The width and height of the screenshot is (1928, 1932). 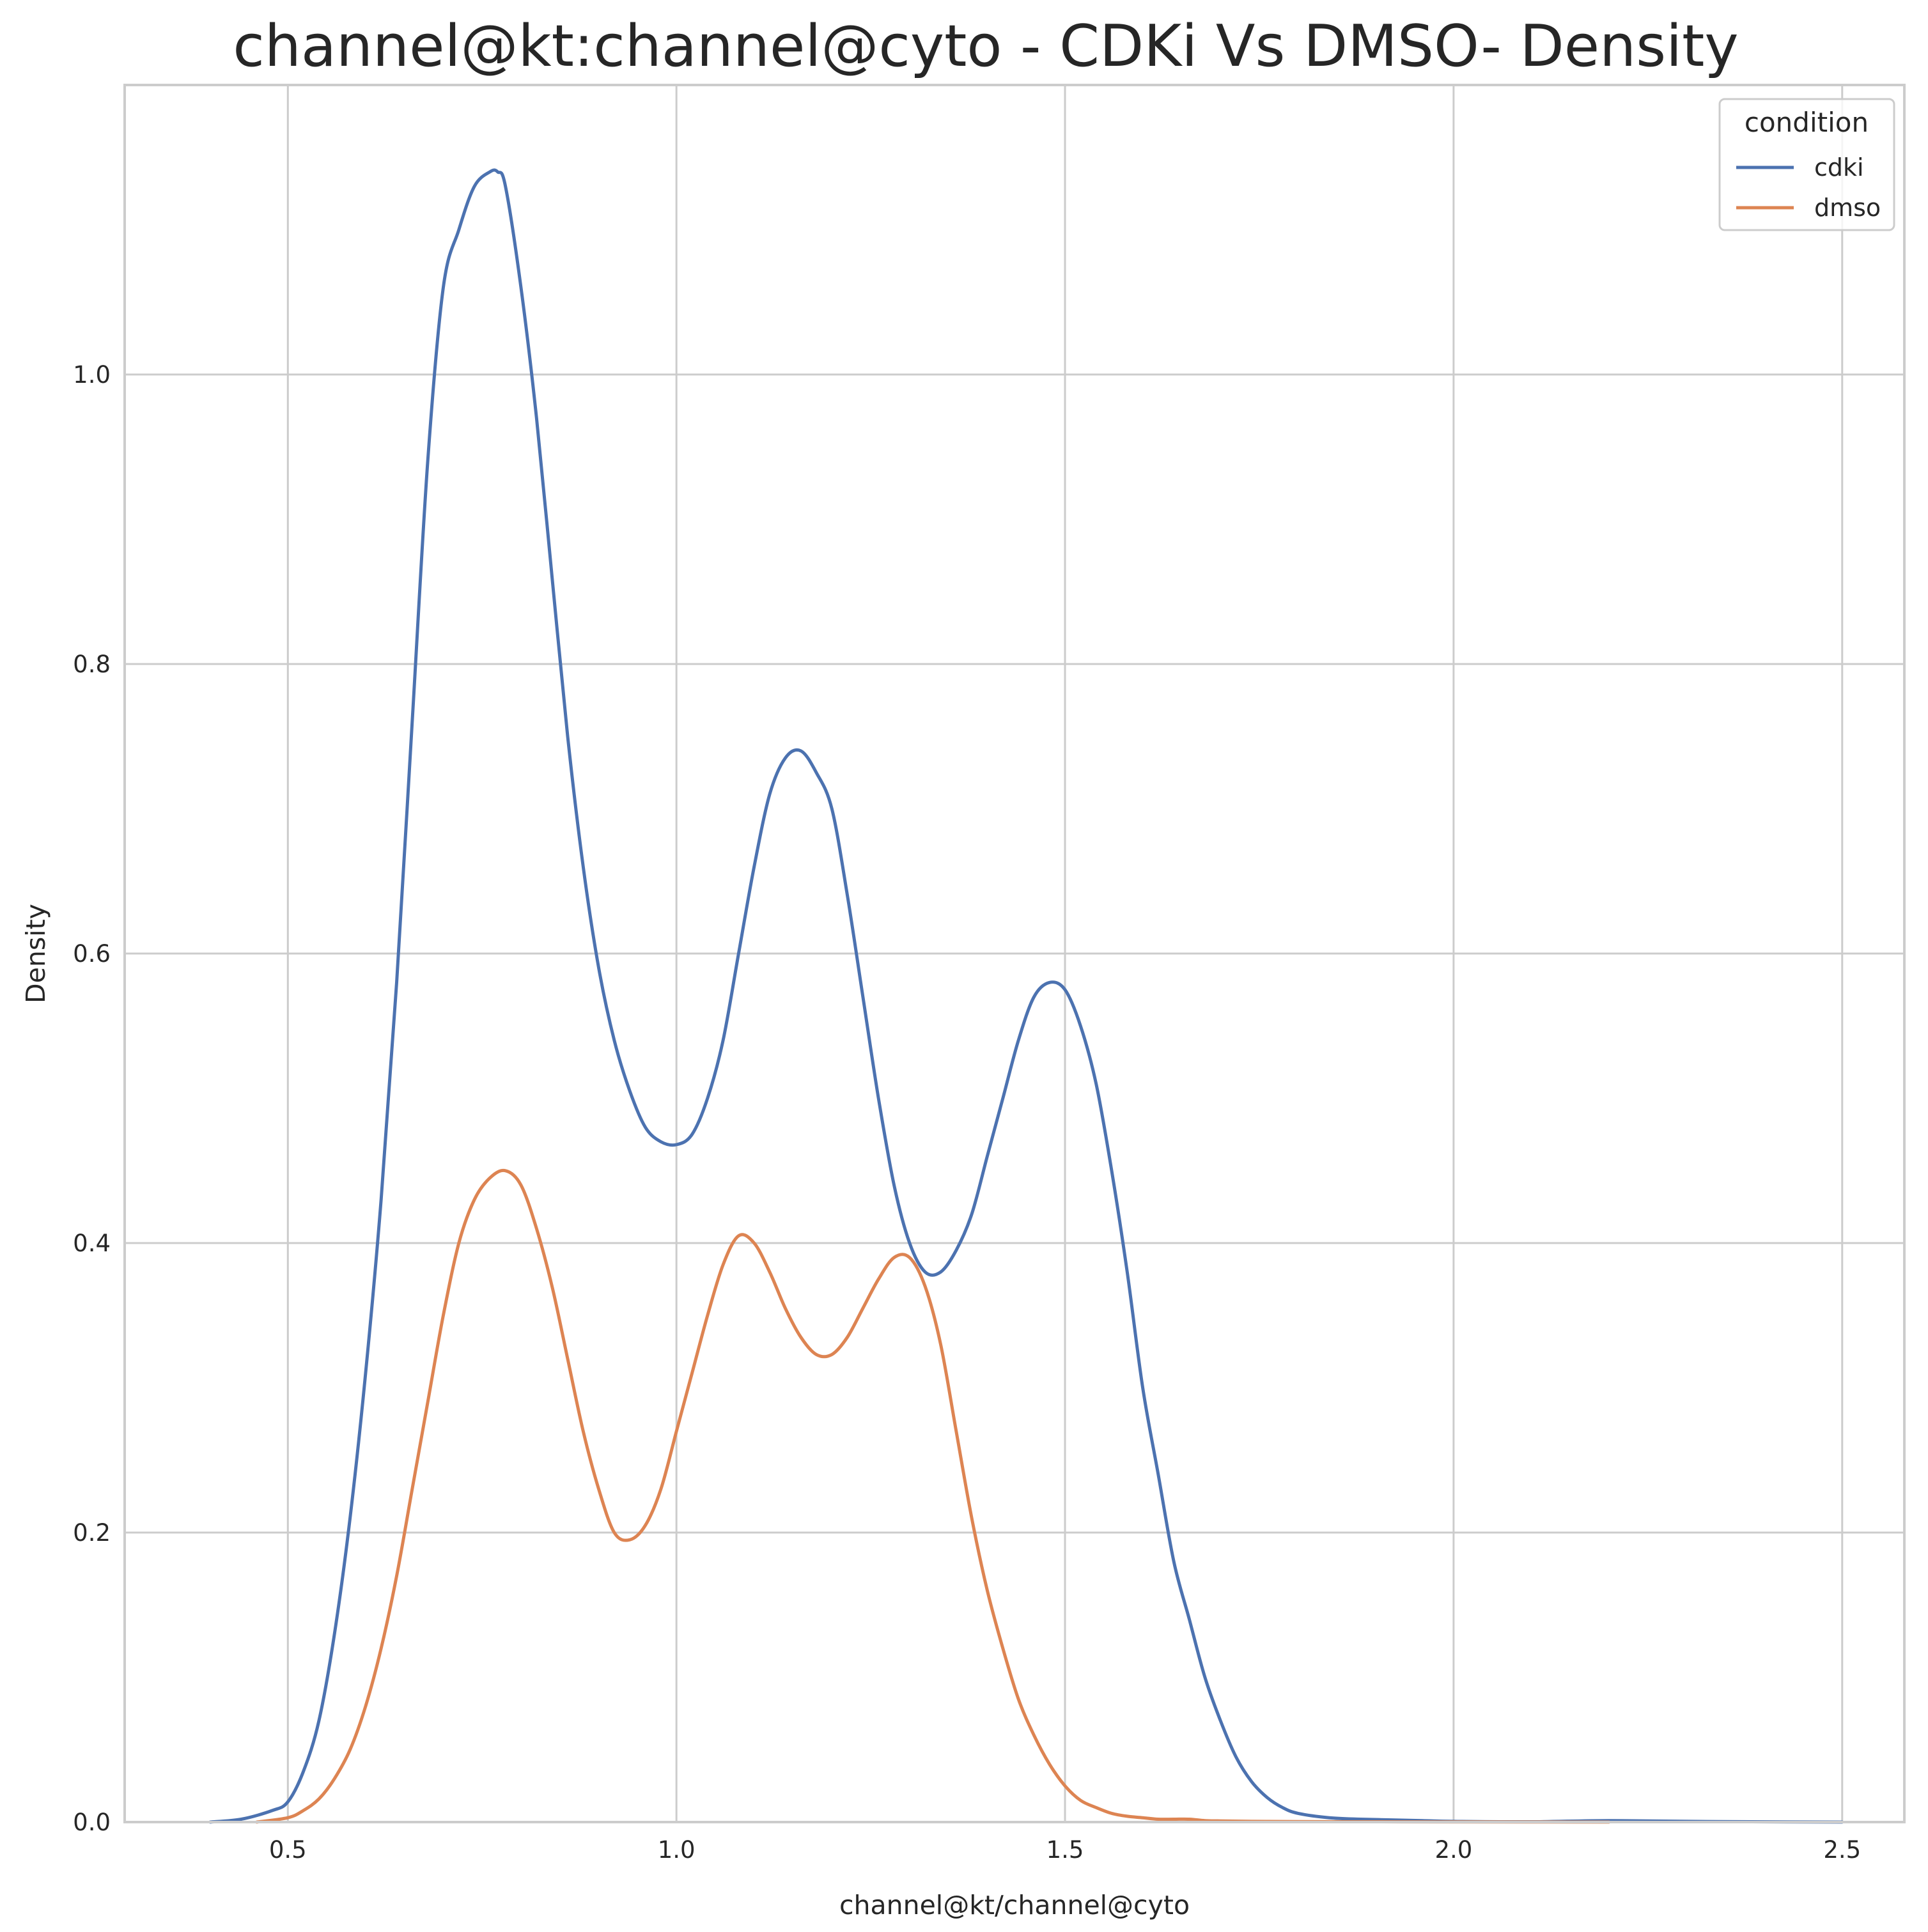 What do you see at coordinates (1807, 122) in the screenshot?
I see `legend-title: condition` at bounding box center [1807, 122].